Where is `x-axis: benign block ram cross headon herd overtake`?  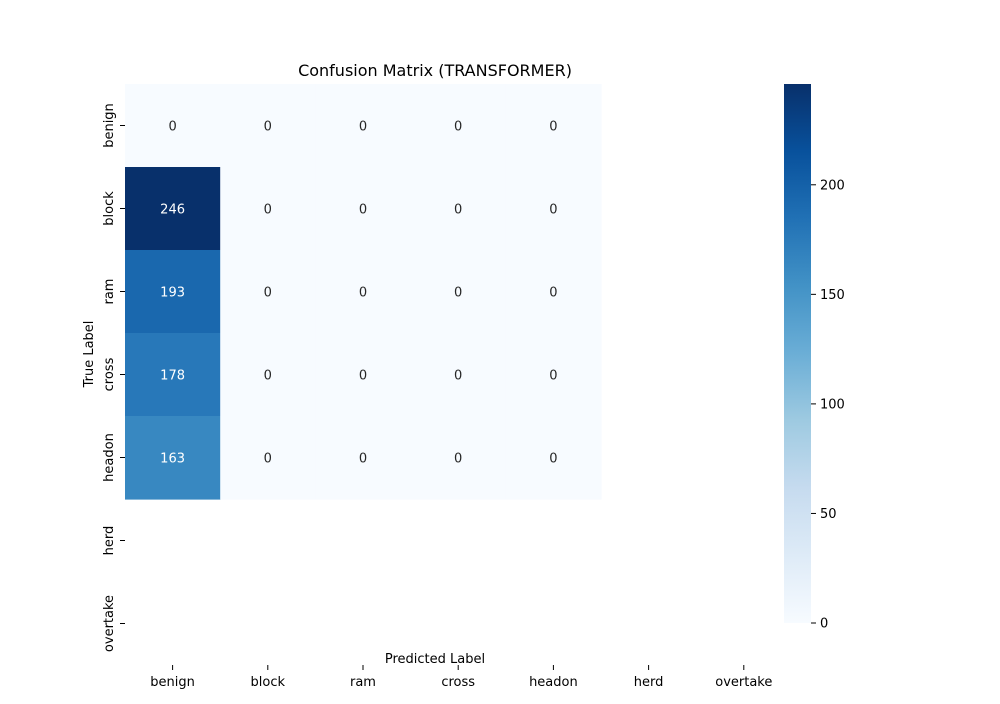 x-axis: benign block ram cross headon herd overtake is located at coordinates (461, 677).